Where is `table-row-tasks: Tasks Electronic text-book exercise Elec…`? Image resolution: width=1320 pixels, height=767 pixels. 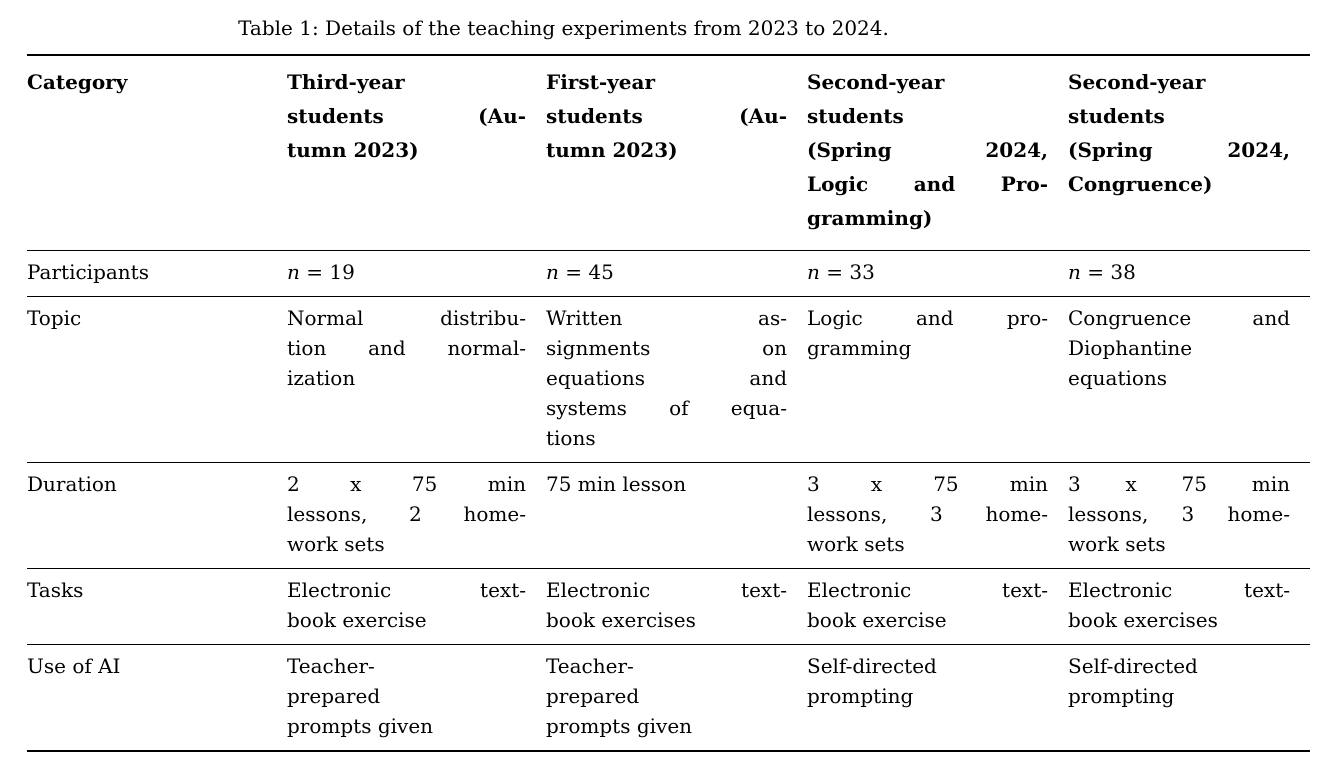 table-row-tasks: Tasks Electronic text-book exercise Elec… is located at coordinates (668, 607).